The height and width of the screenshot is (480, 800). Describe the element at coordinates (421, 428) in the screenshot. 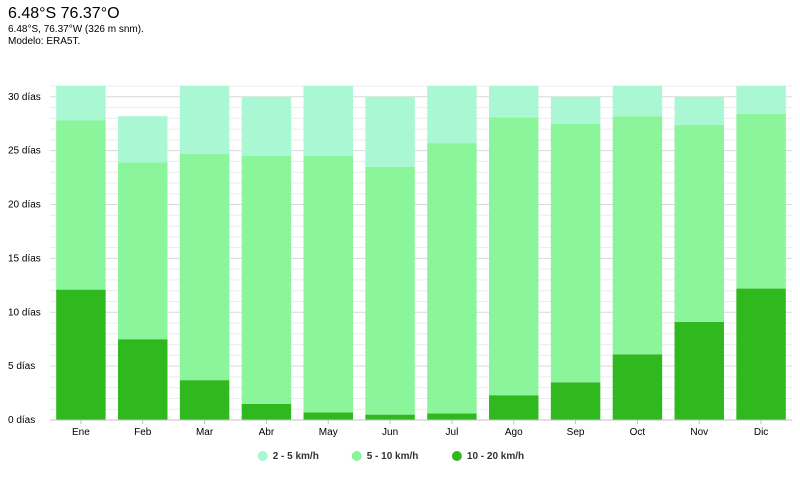

I see `x-axis: Ene Feb Mar Abr May Jun Jul Ago Sep Oct Nov Dic` at that location.